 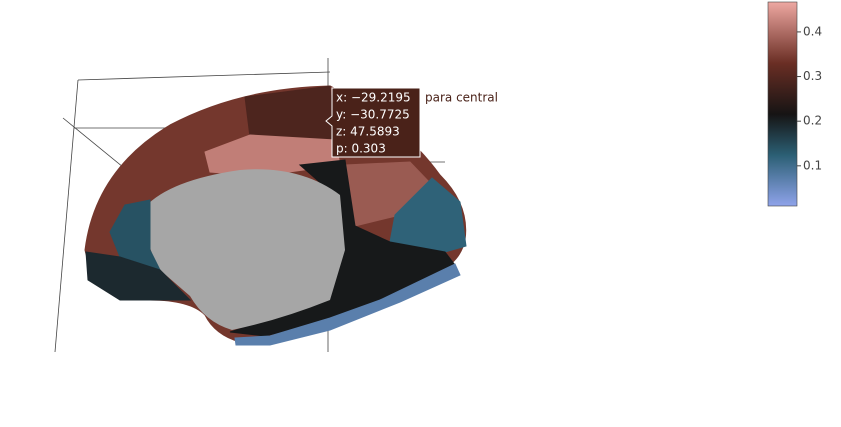 I want to click on colorbar-tick-label: 0.2, so click(x=812, y=121).